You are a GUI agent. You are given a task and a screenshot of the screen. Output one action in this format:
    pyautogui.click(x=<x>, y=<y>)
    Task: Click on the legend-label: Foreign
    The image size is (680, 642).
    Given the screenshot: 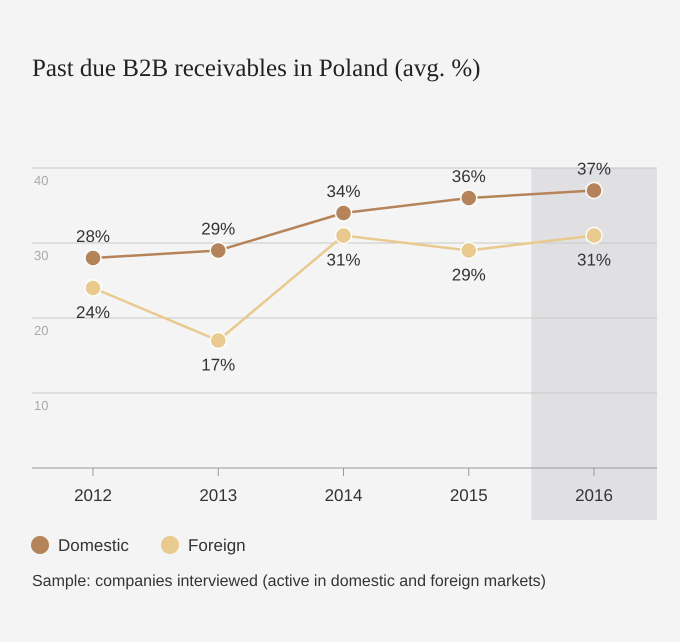 What is the action you would take?
    pyautogui.click(x=217, y=545)
    